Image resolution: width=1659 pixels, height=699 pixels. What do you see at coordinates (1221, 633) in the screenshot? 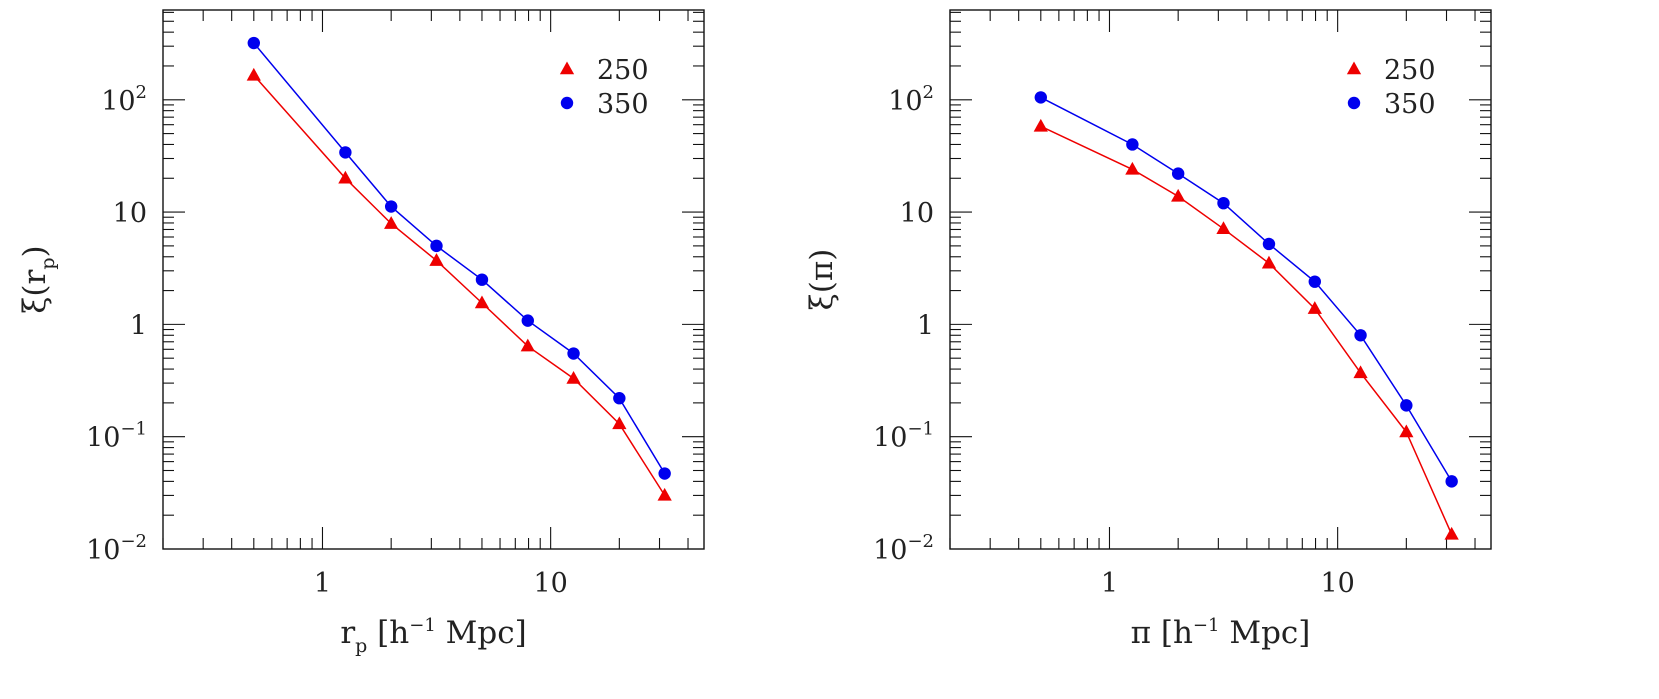
I see `x-axis-title: π [h−1 Mpc]` at bounding box center [1221, 633].